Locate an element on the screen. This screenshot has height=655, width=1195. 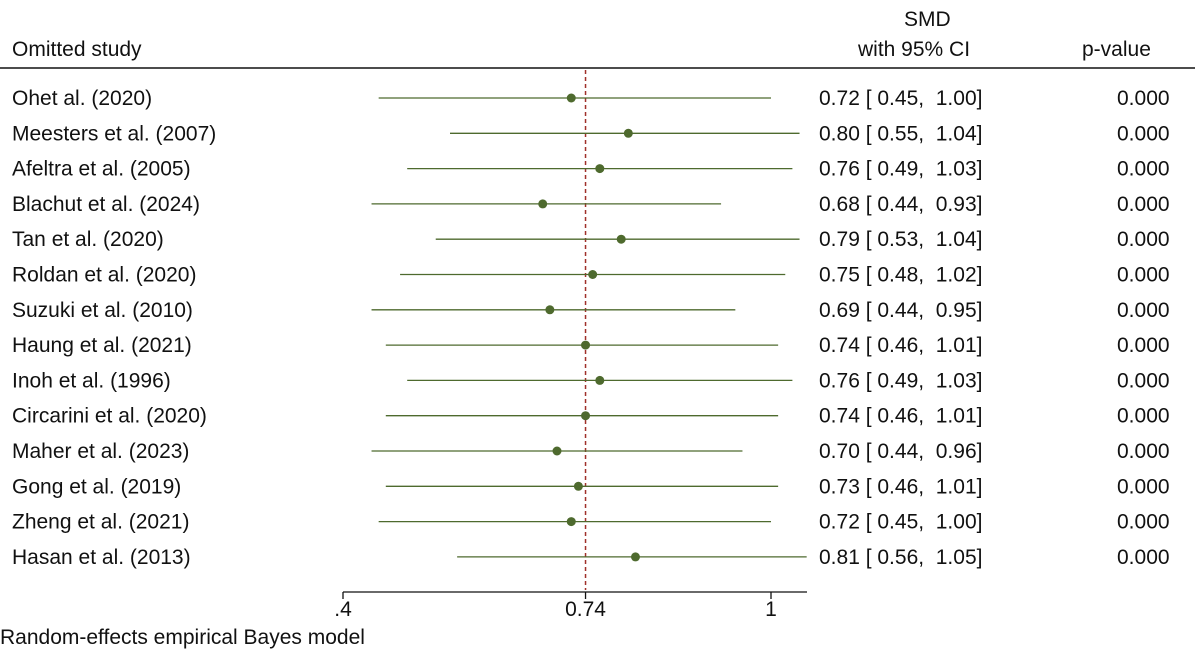
ci-text: 0.73 [ 0.46, 1.01] is located at coordinates (900, 486).